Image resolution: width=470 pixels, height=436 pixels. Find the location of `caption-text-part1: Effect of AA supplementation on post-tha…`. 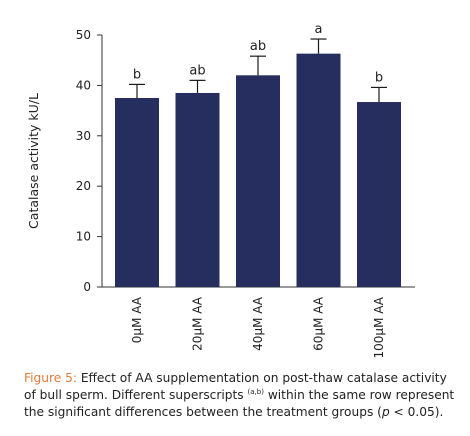

caption-text-part1: Effect of AA supplementation on post-tha… is located at coordinates (235, 386).